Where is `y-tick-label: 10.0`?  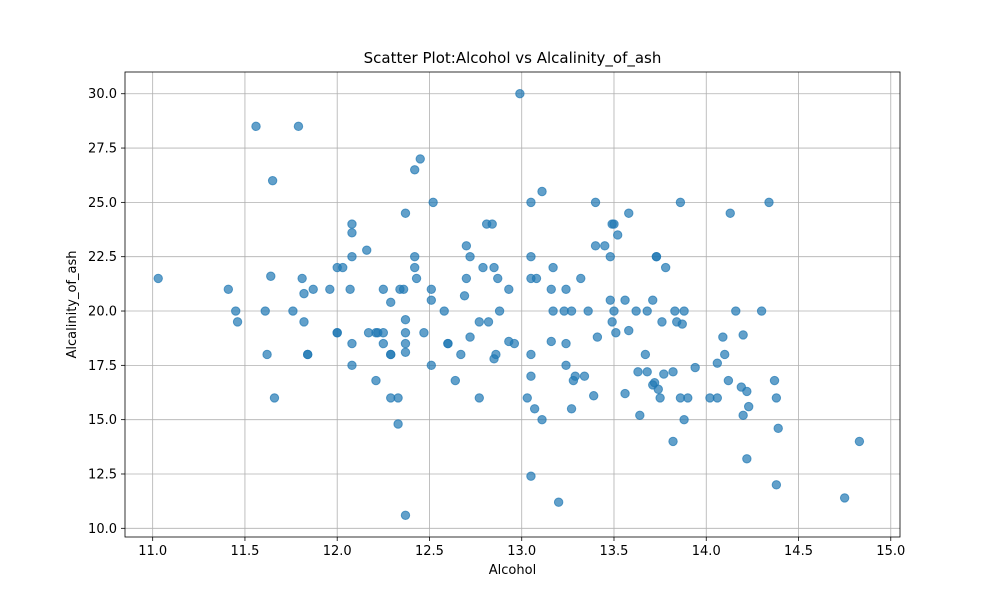 y-tick-label: 10.0 is located at coordinates (102, 529).